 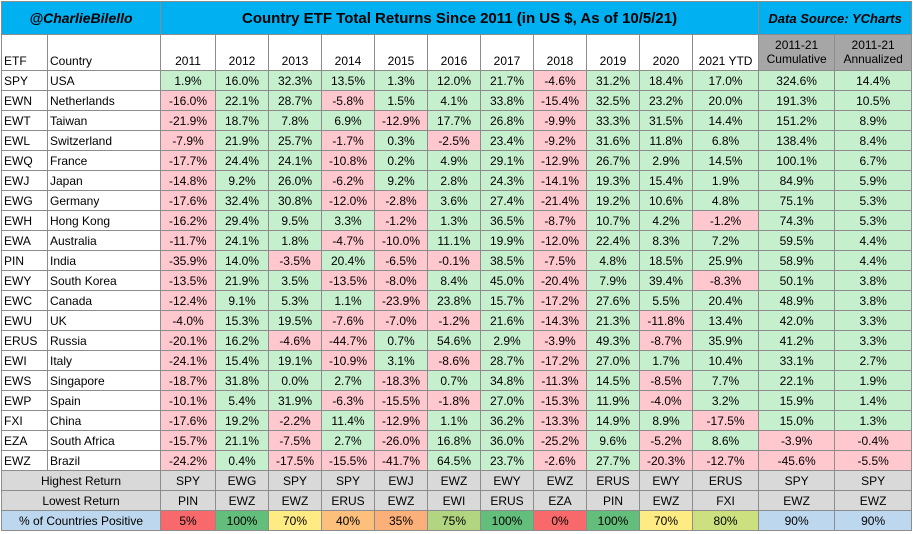 I want to click on return-cell: 2.7%, so click(x=348, y=440).